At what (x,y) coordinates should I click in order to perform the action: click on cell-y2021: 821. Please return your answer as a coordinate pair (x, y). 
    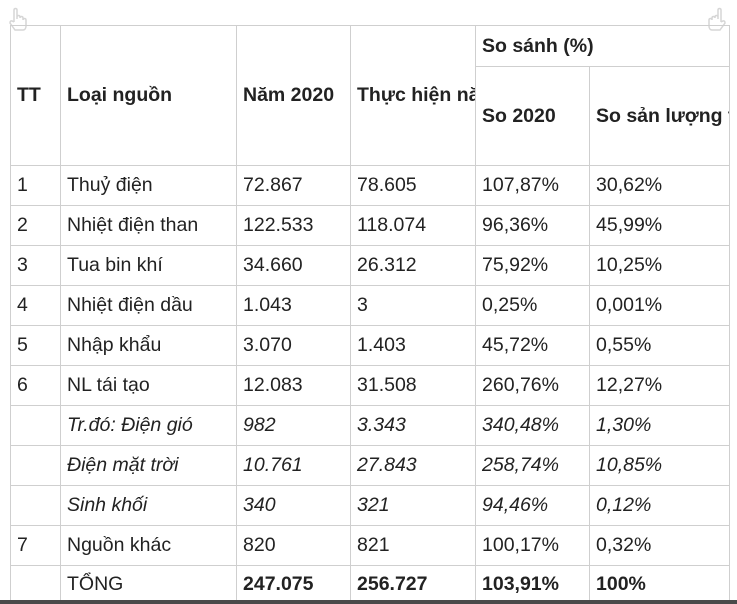
    Looking at the image, I should click on (413, 545).